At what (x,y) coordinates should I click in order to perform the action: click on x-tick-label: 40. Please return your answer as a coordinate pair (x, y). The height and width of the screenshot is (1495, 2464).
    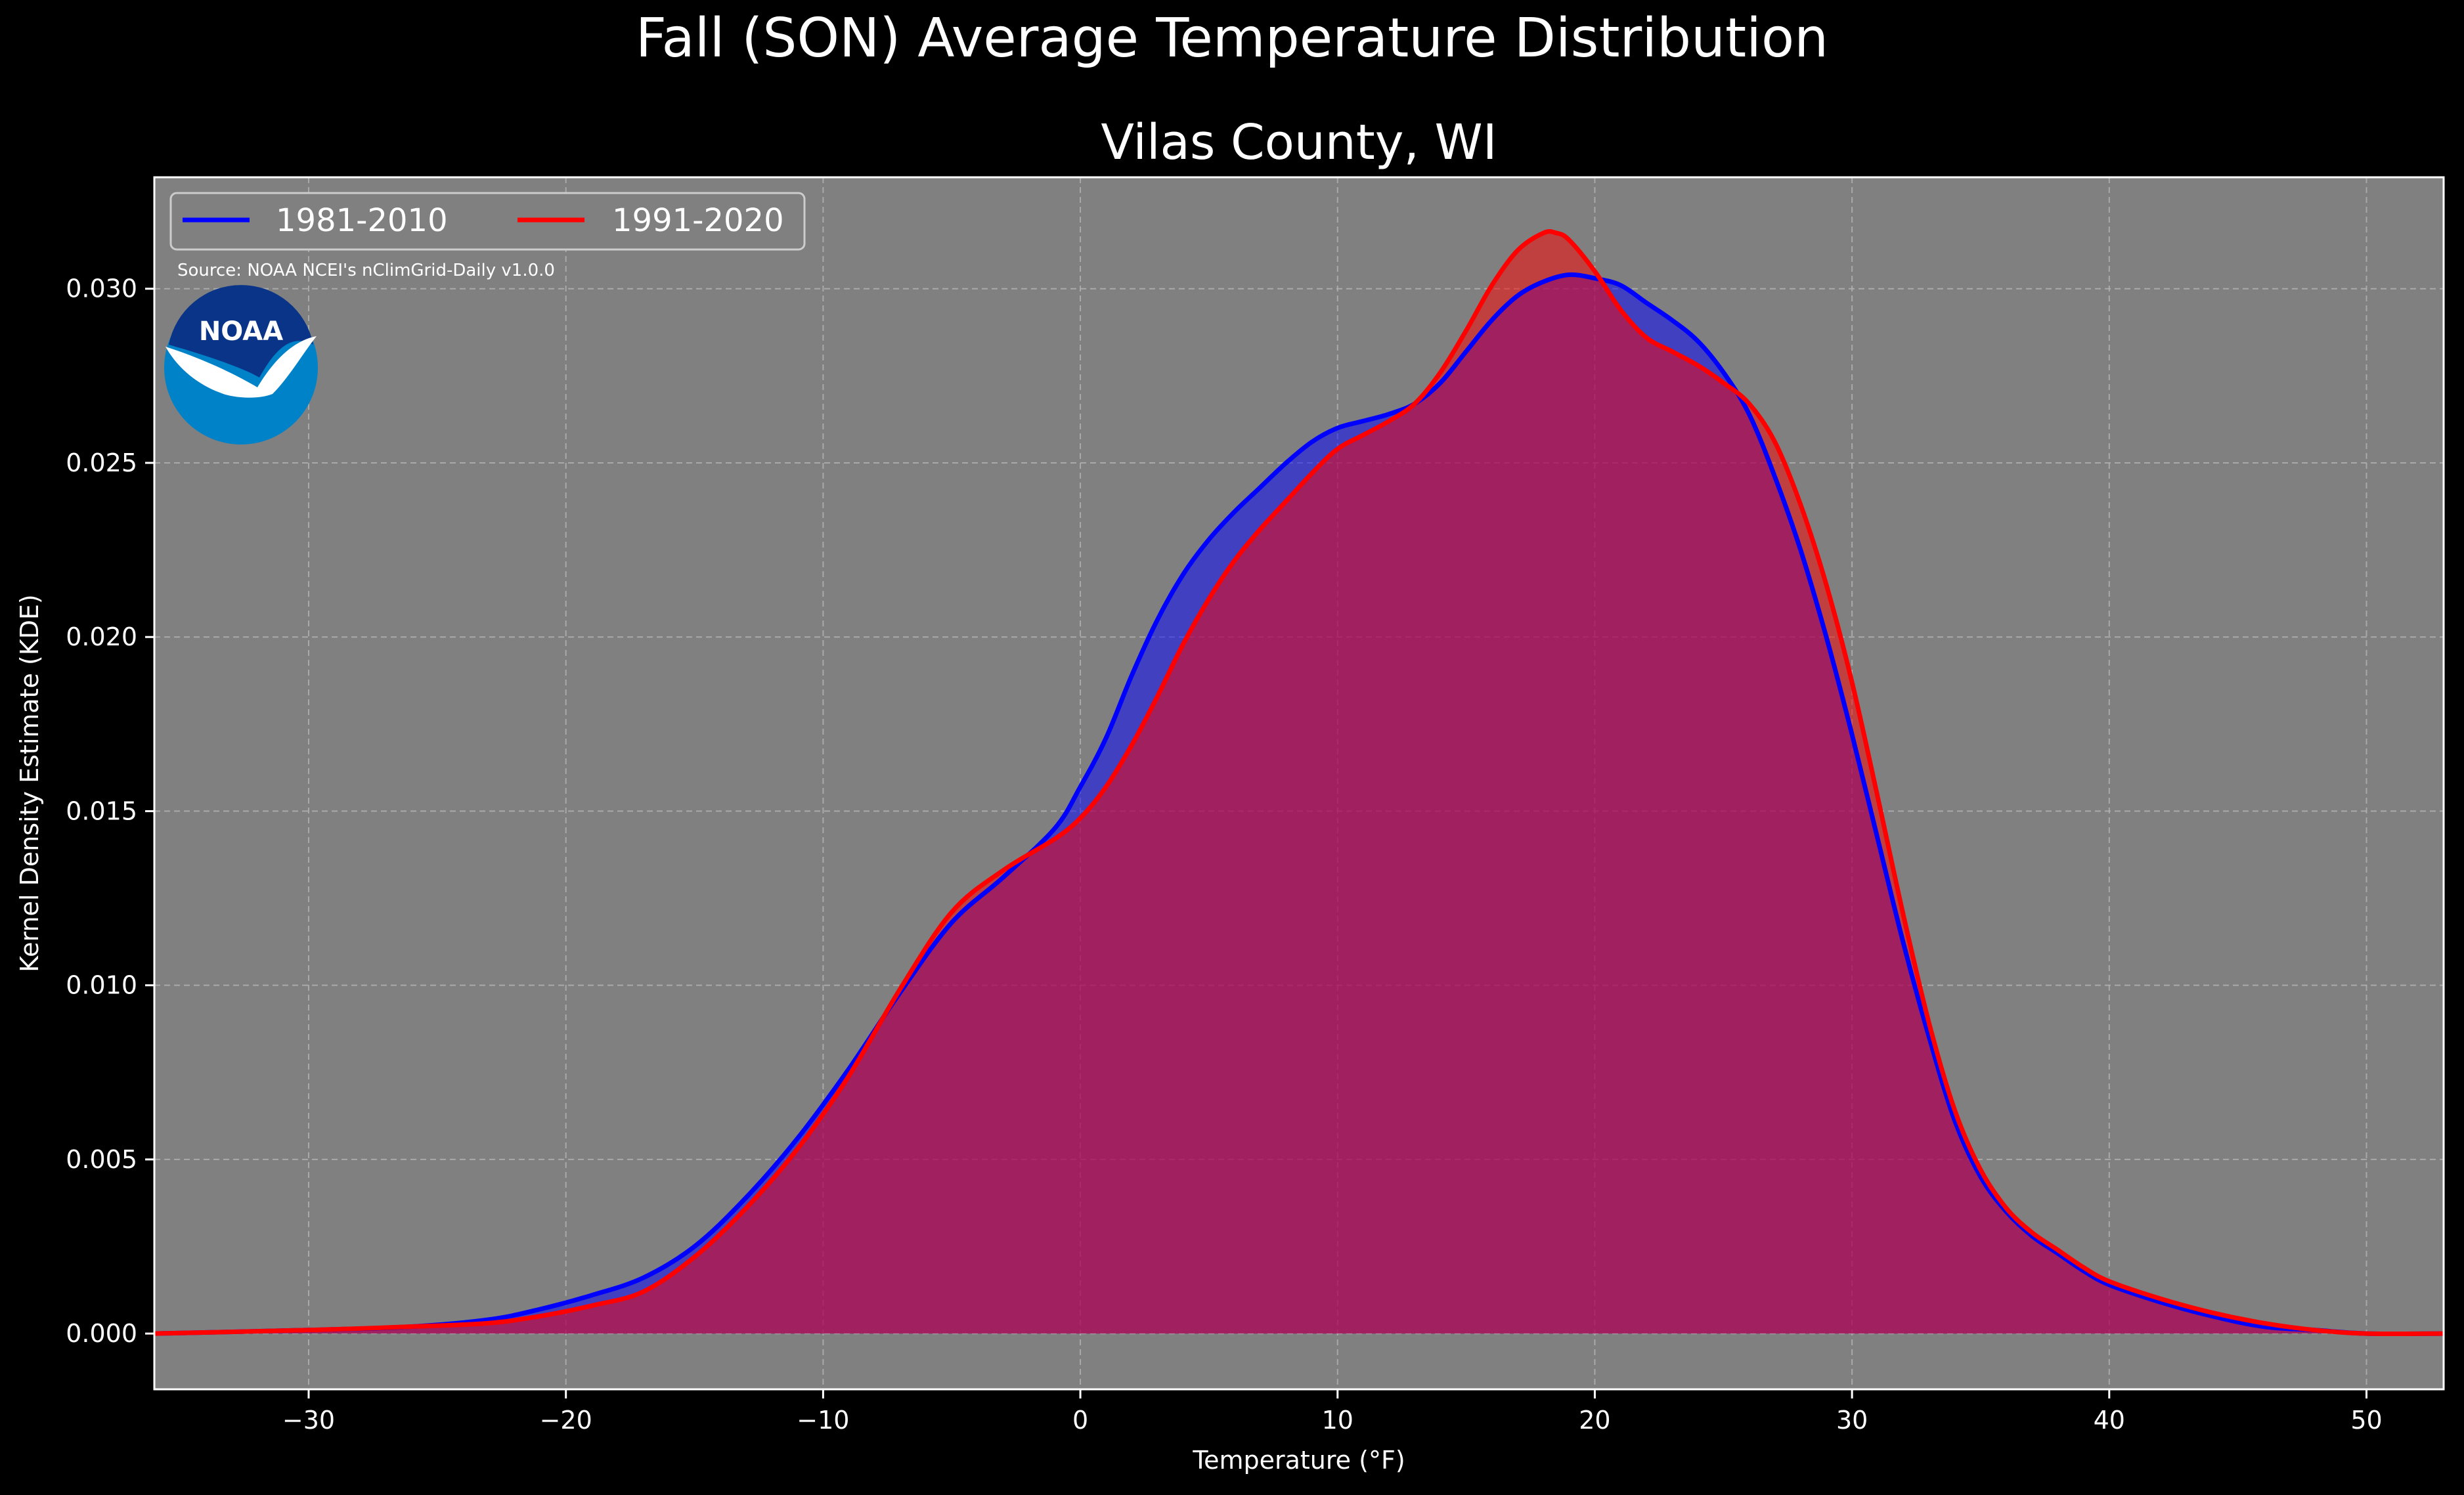
    Looking at the image, I should click on (2109, 1420).